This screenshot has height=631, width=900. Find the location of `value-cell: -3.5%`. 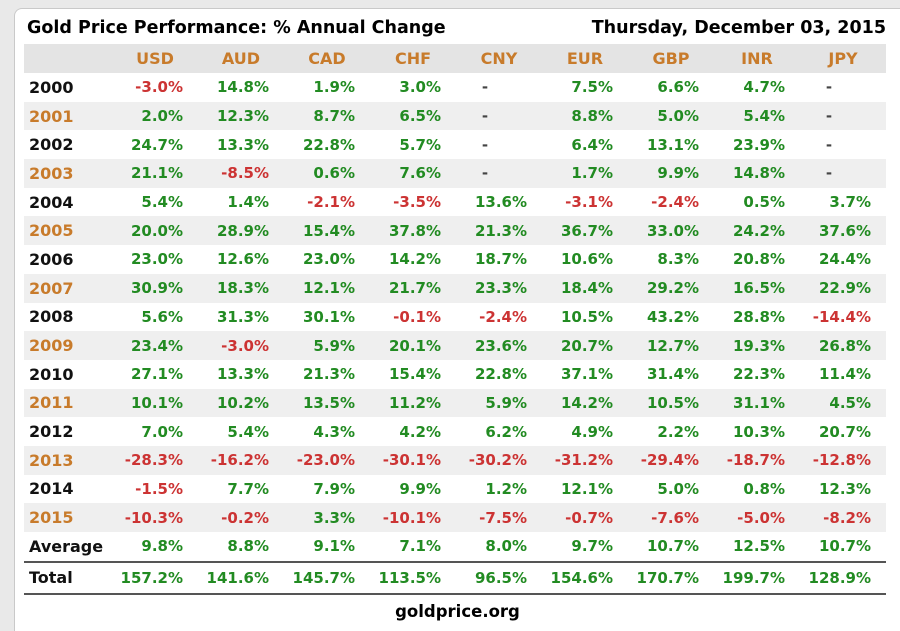

value-cell: -3.5% is located at coordinates (417, 202).